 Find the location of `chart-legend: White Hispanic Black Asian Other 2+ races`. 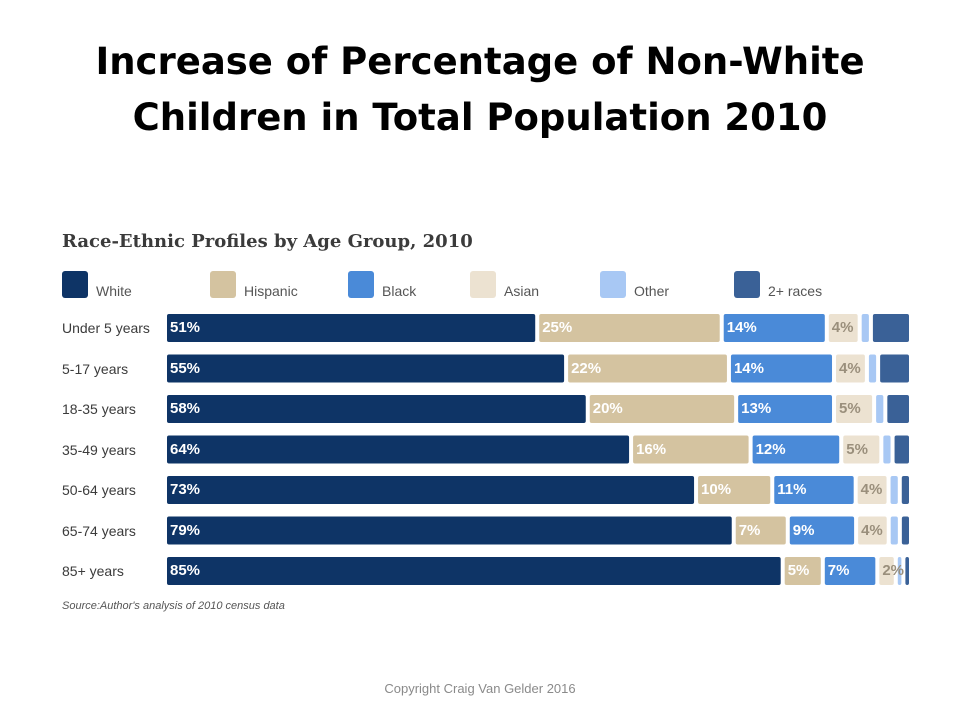

chart-legend: White Hispanic Black Asian Other 2+ races is located at coordinates (492, 285).